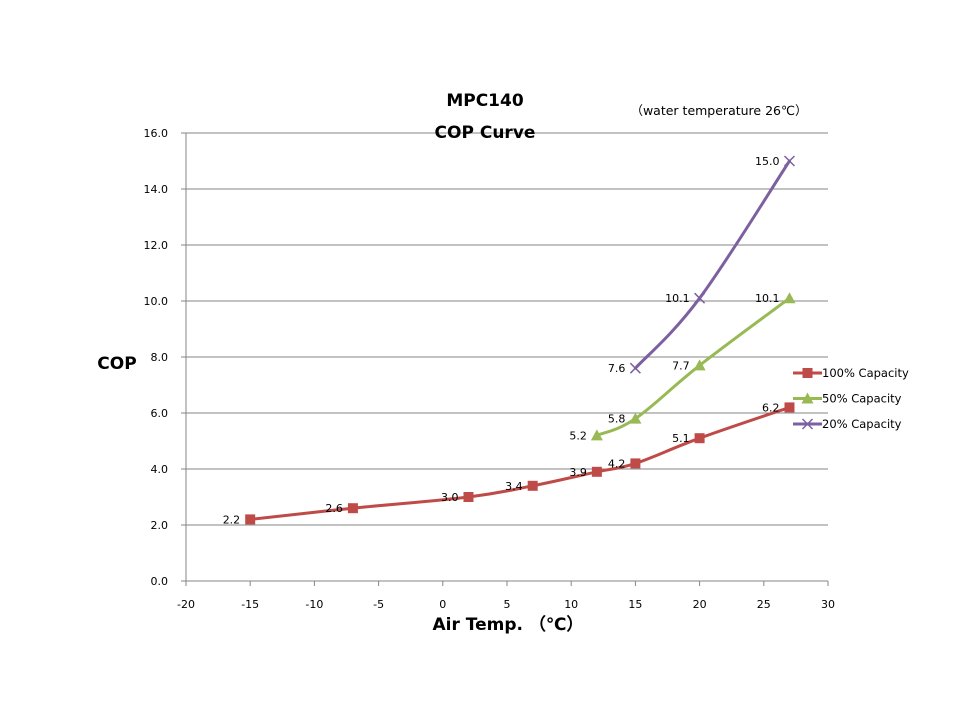 The image size is (960, 720). What do you see at coordinates (156, 189) in the screenshot?
I see `y-tick-label: 14.0` at bounding box center [156, 189].